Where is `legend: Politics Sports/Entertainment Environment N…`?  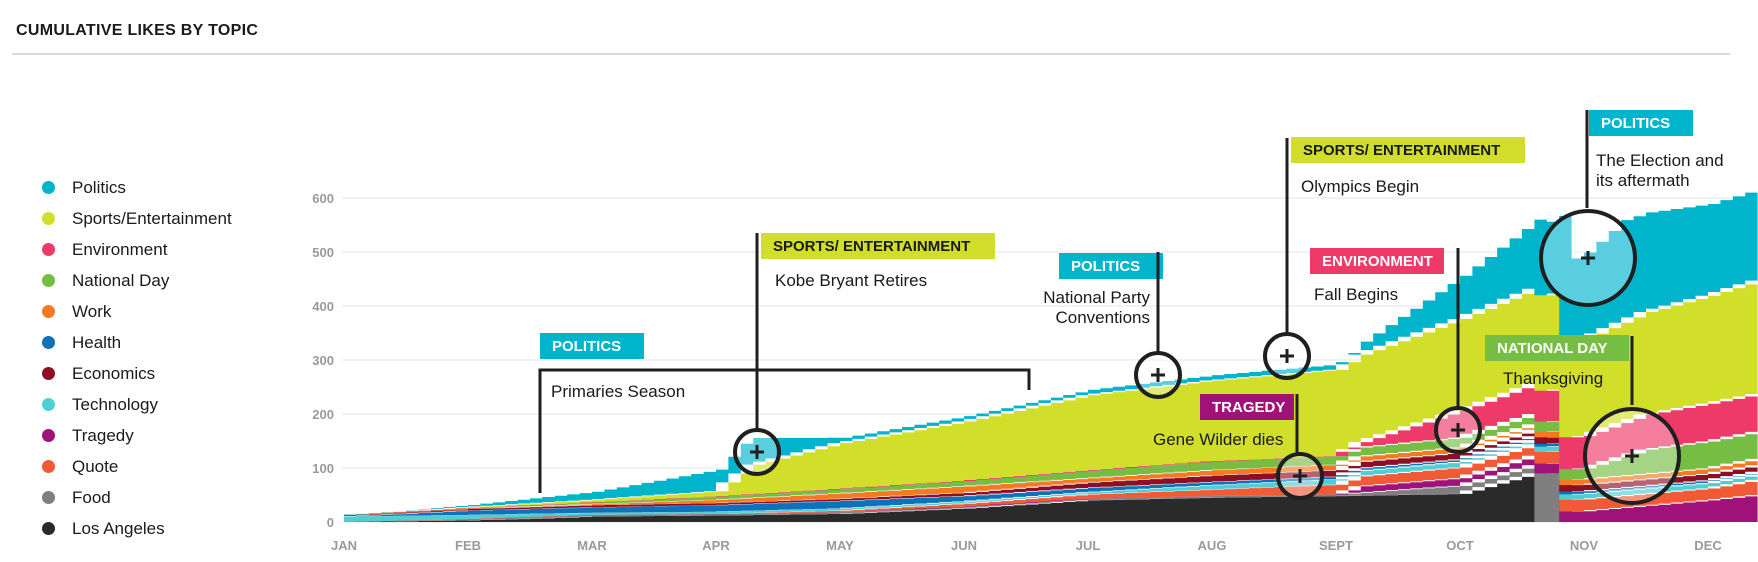
legend: Politics Sports/Entertainment Environment N… is located at coordinates (137, 358).